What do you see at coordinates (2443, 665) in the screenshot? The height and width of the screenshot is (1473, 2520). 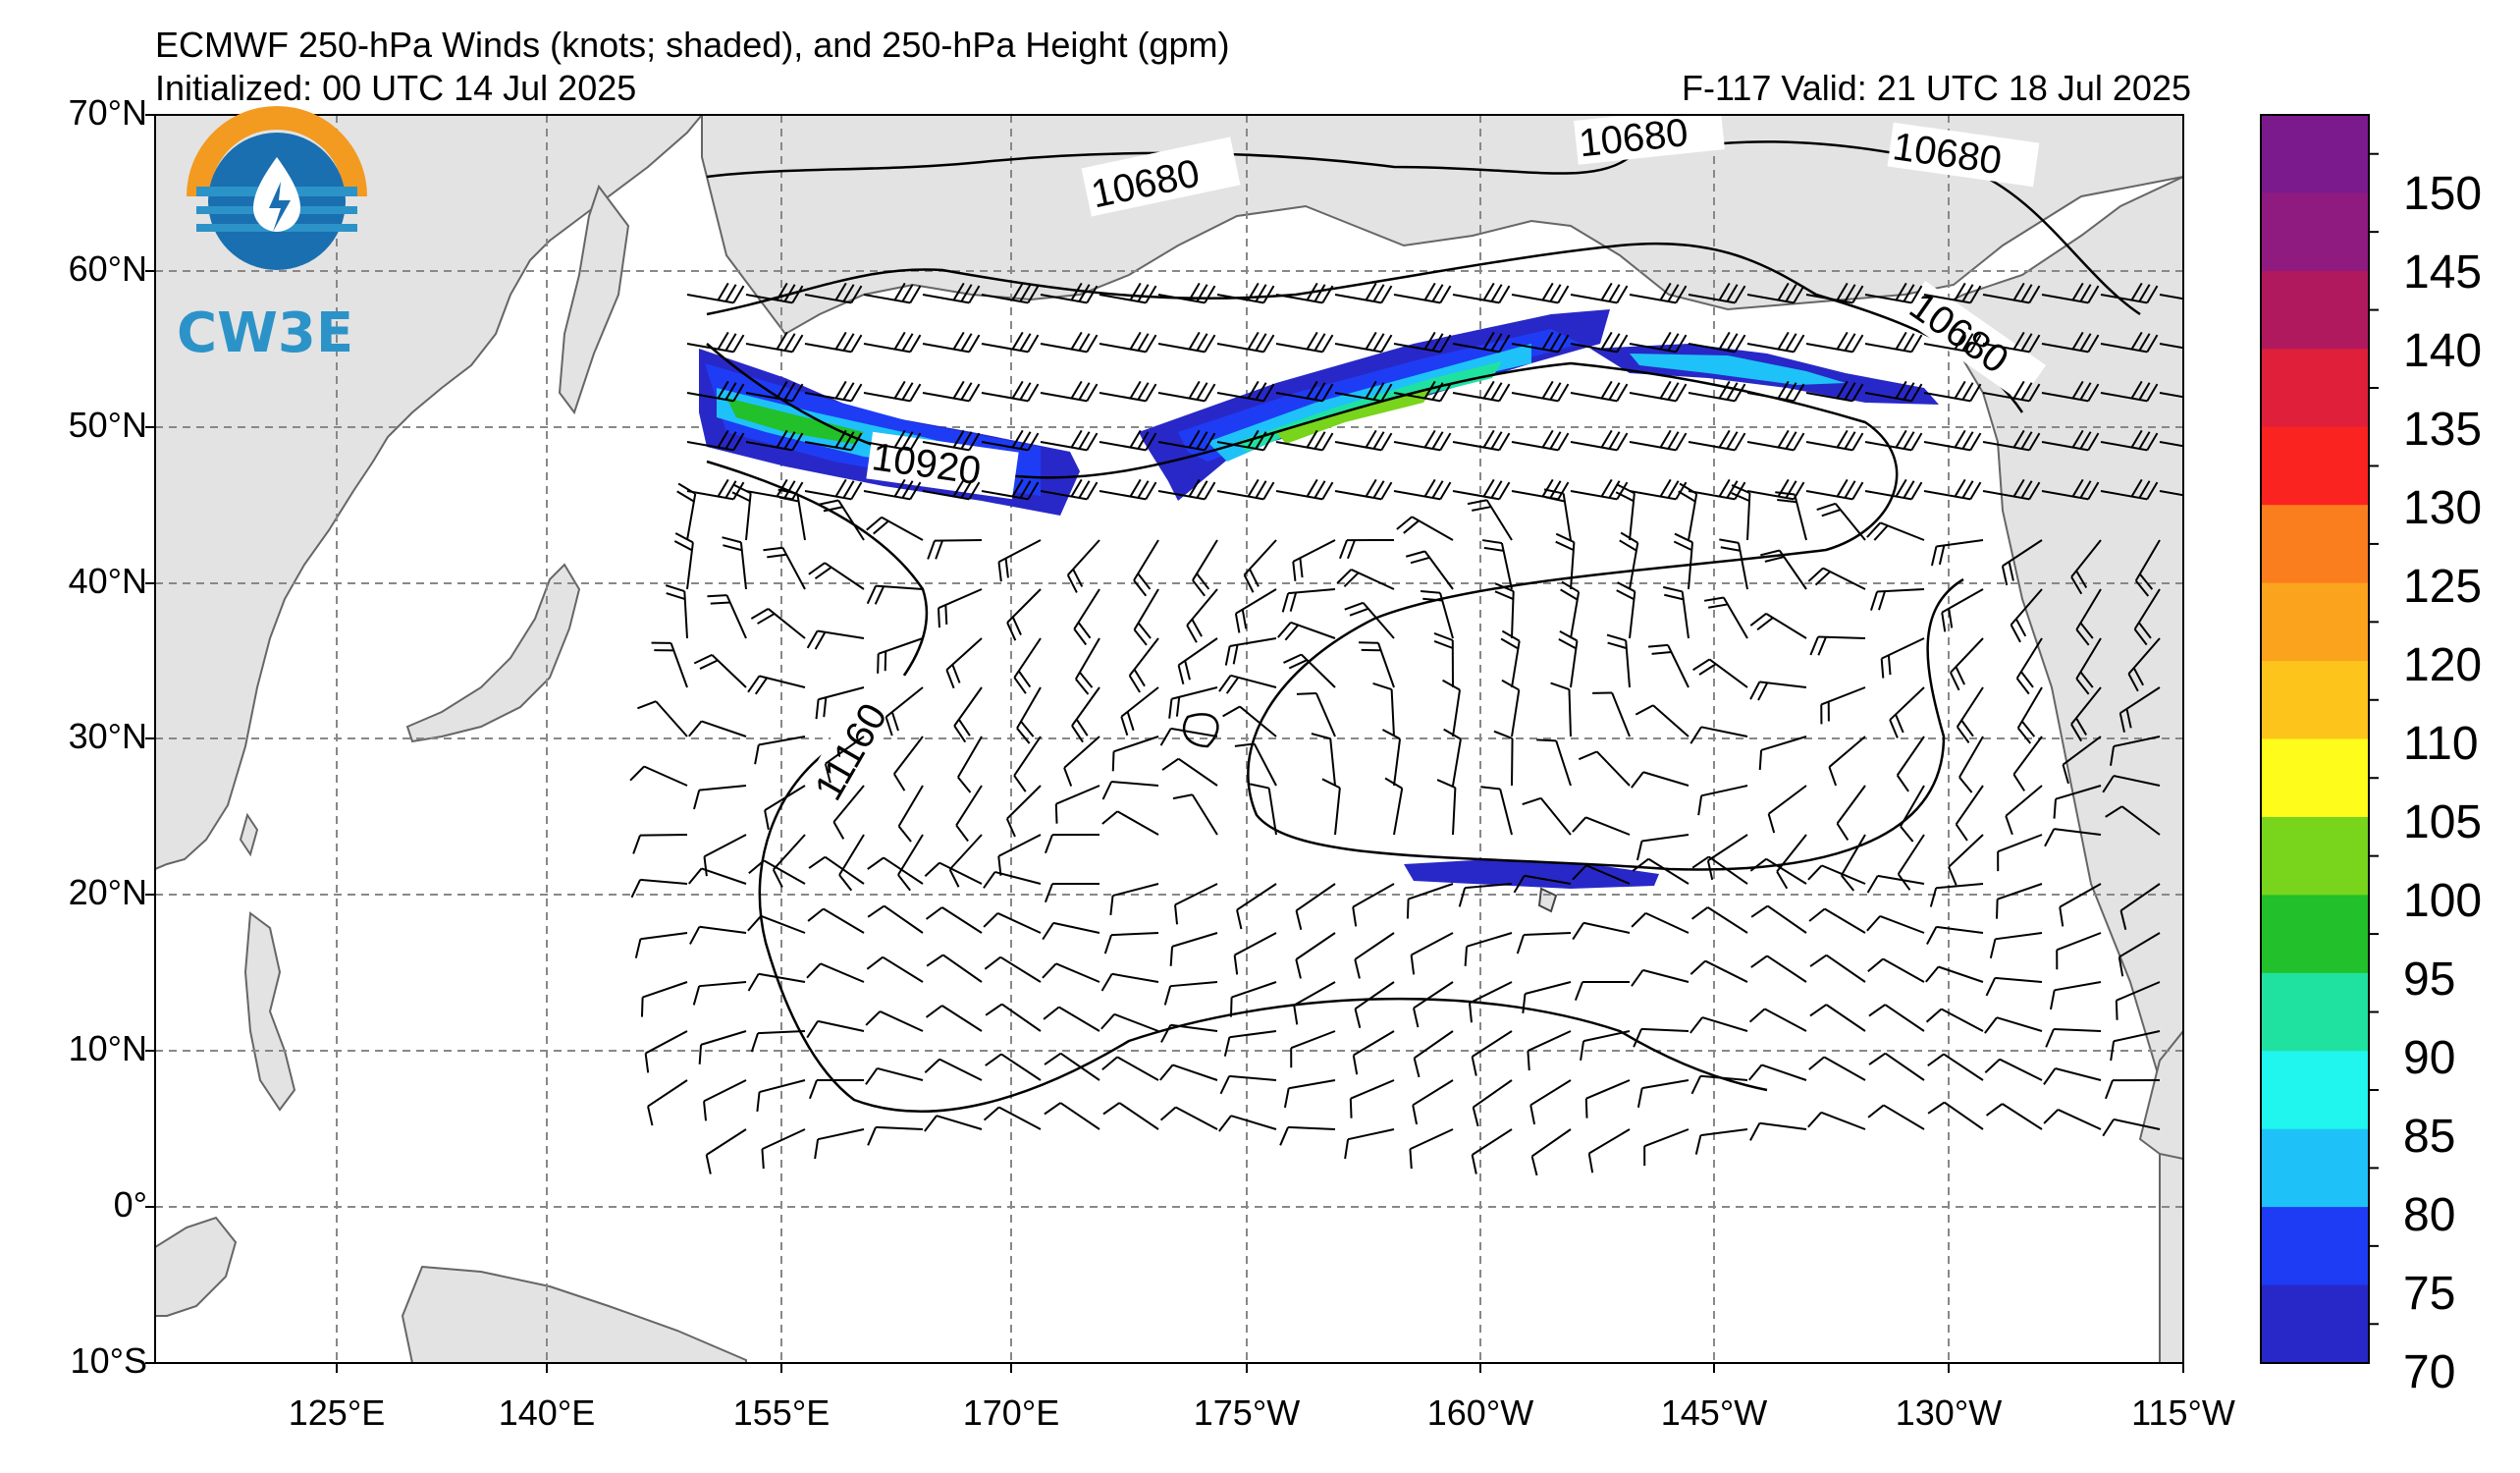 I see `colorbar-label-120: 120` at bounding box center [2443, 665].